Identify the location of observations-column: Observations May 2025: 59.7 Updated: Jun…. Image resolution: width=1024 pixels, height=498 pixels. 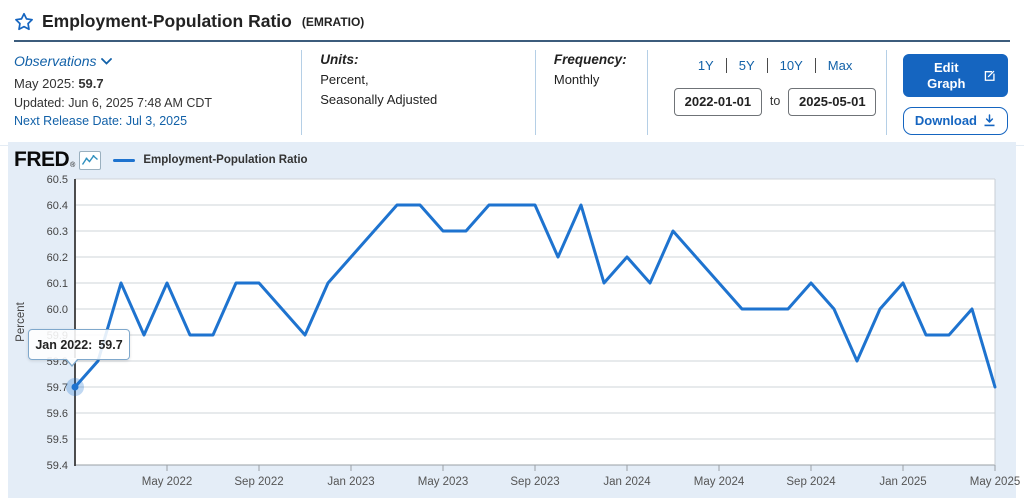
(157, 92).